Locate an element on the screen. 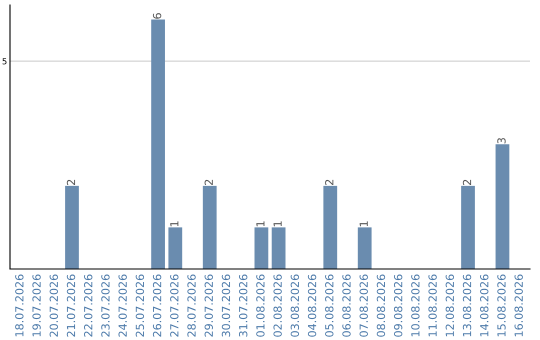 Image resolution: width=540 pixels, height=340 pixels. x-tick-label: 28.07.2026 is located at coordinates (191, 305).